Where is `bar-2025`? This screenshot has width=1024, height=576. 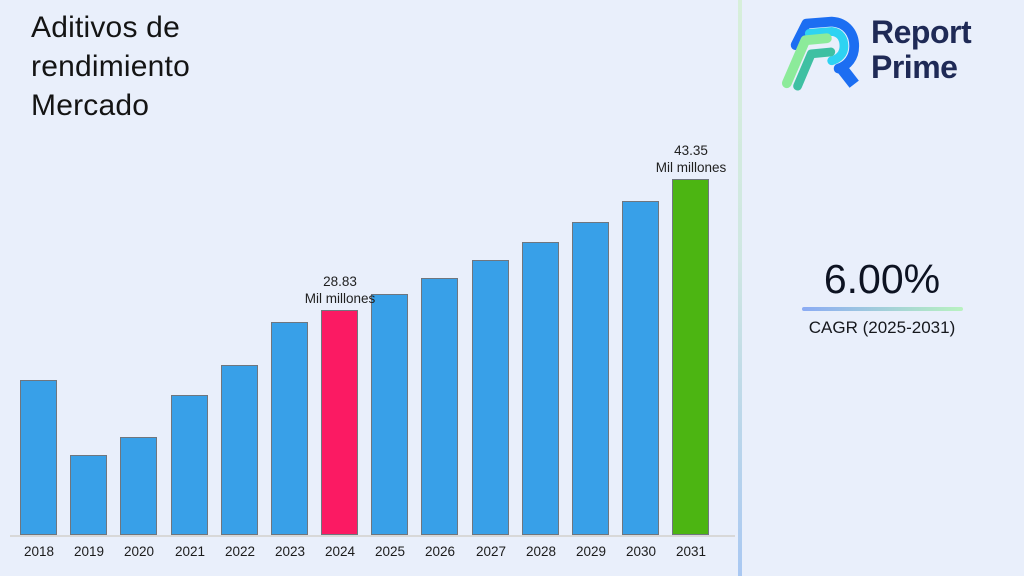
bar-2025 is located at coordinates (389, 414).